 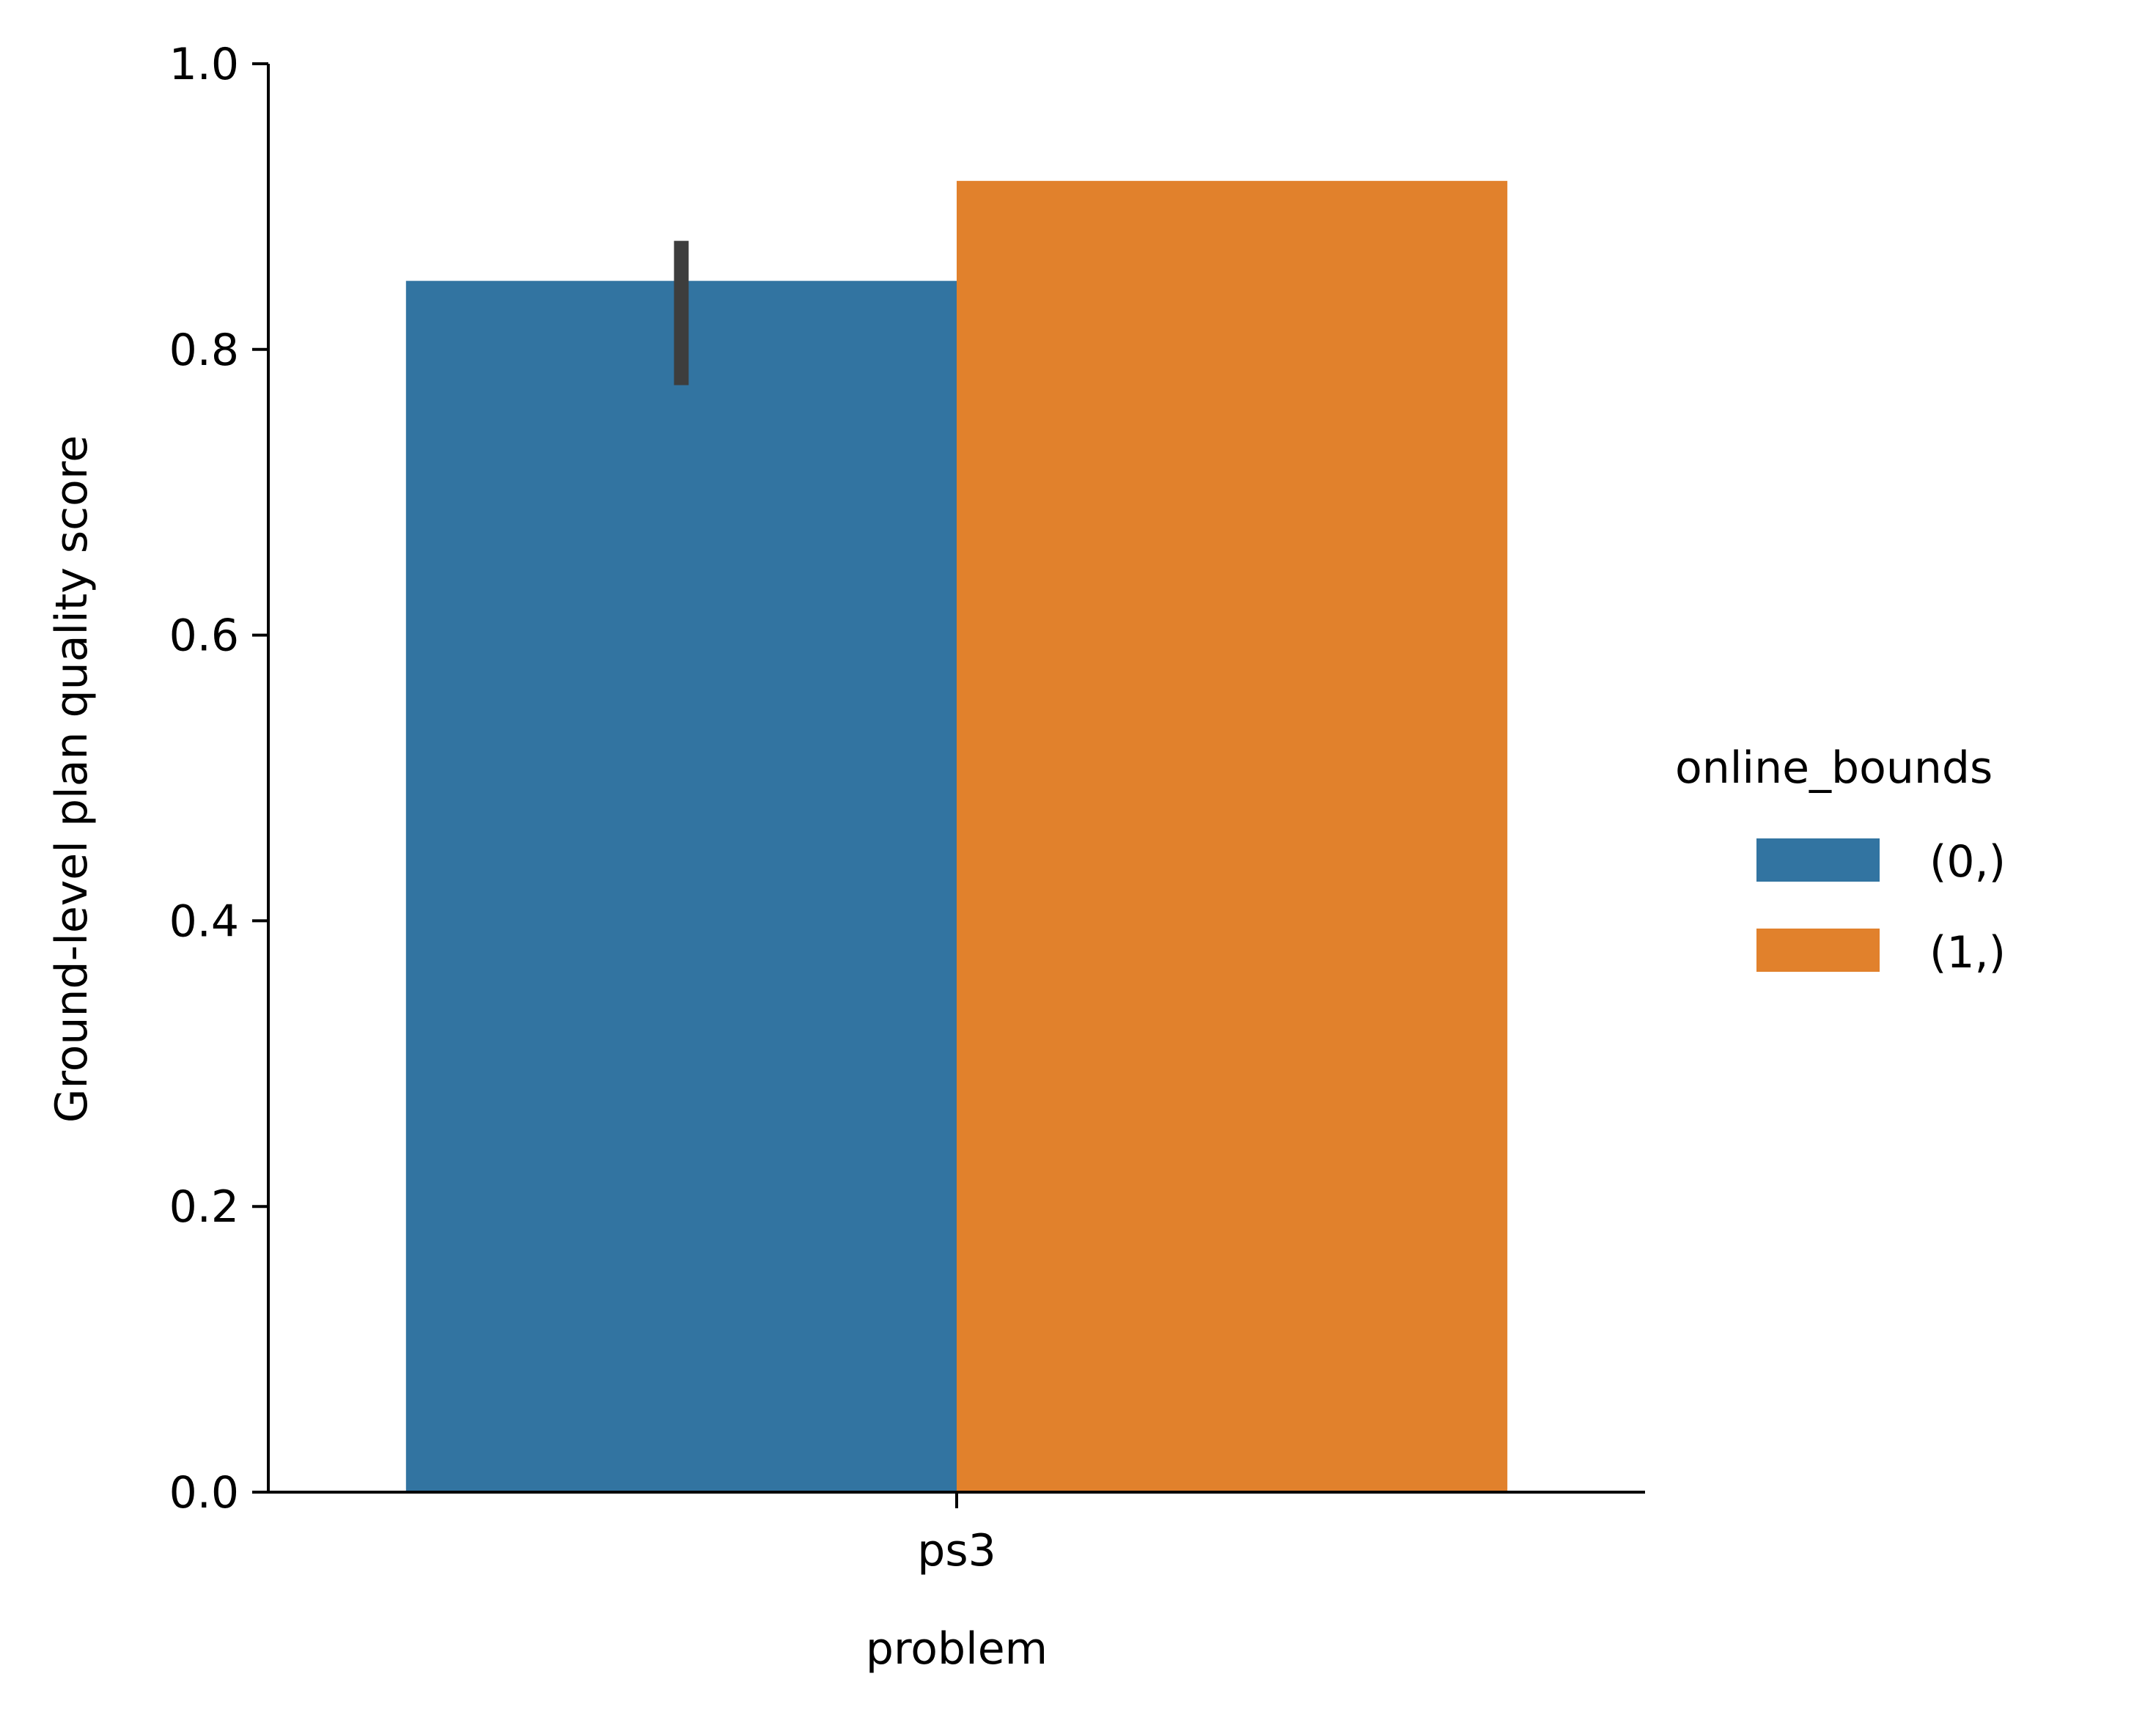 I want to click on legend-item: (1,), so click(x=1881, y=952).